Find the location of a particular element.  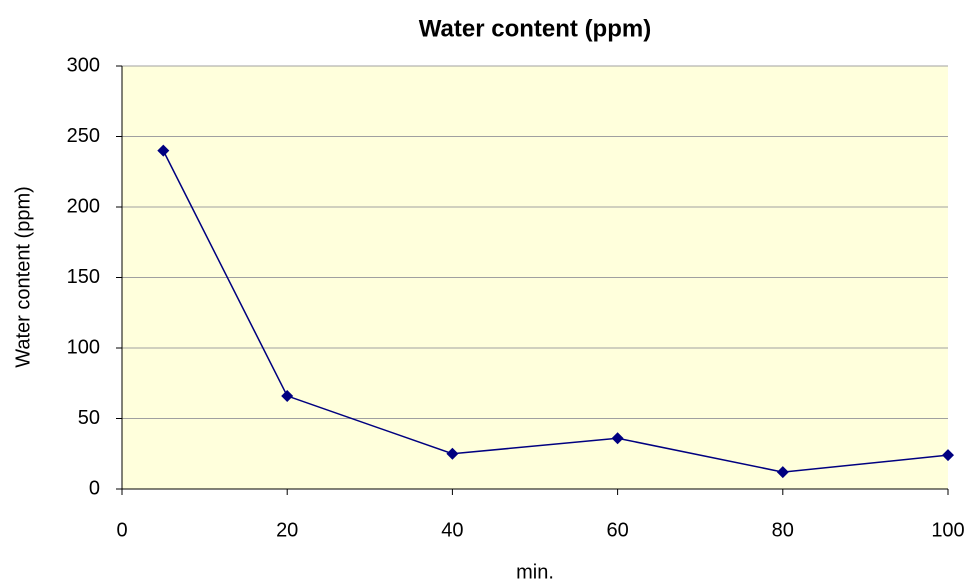

y-tick-label: 0 is located at coordinates (94, 488).